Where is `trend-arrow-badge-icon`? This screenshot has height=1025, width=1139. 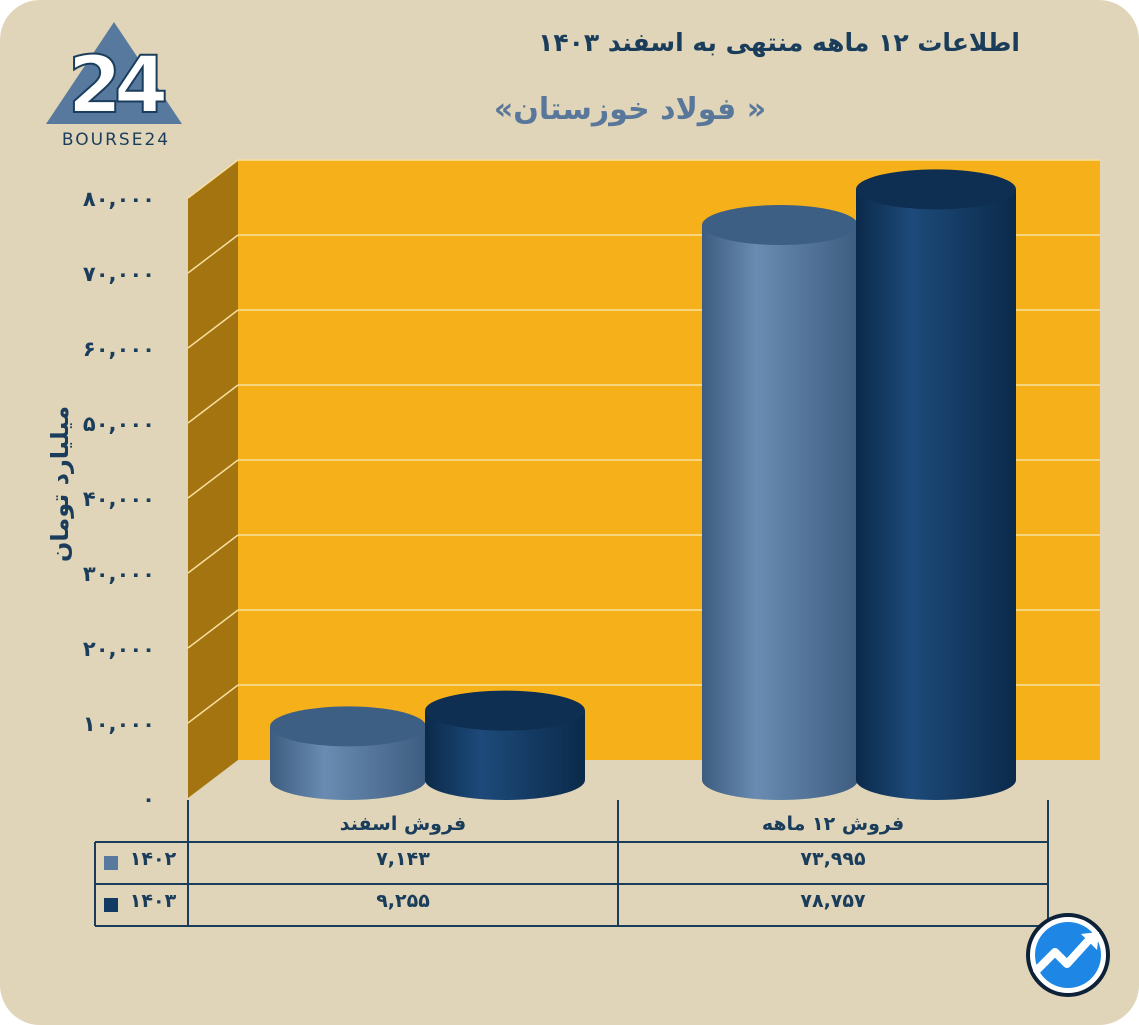
trend-arrow-badge-icon is located at coordinates (1068, 955).